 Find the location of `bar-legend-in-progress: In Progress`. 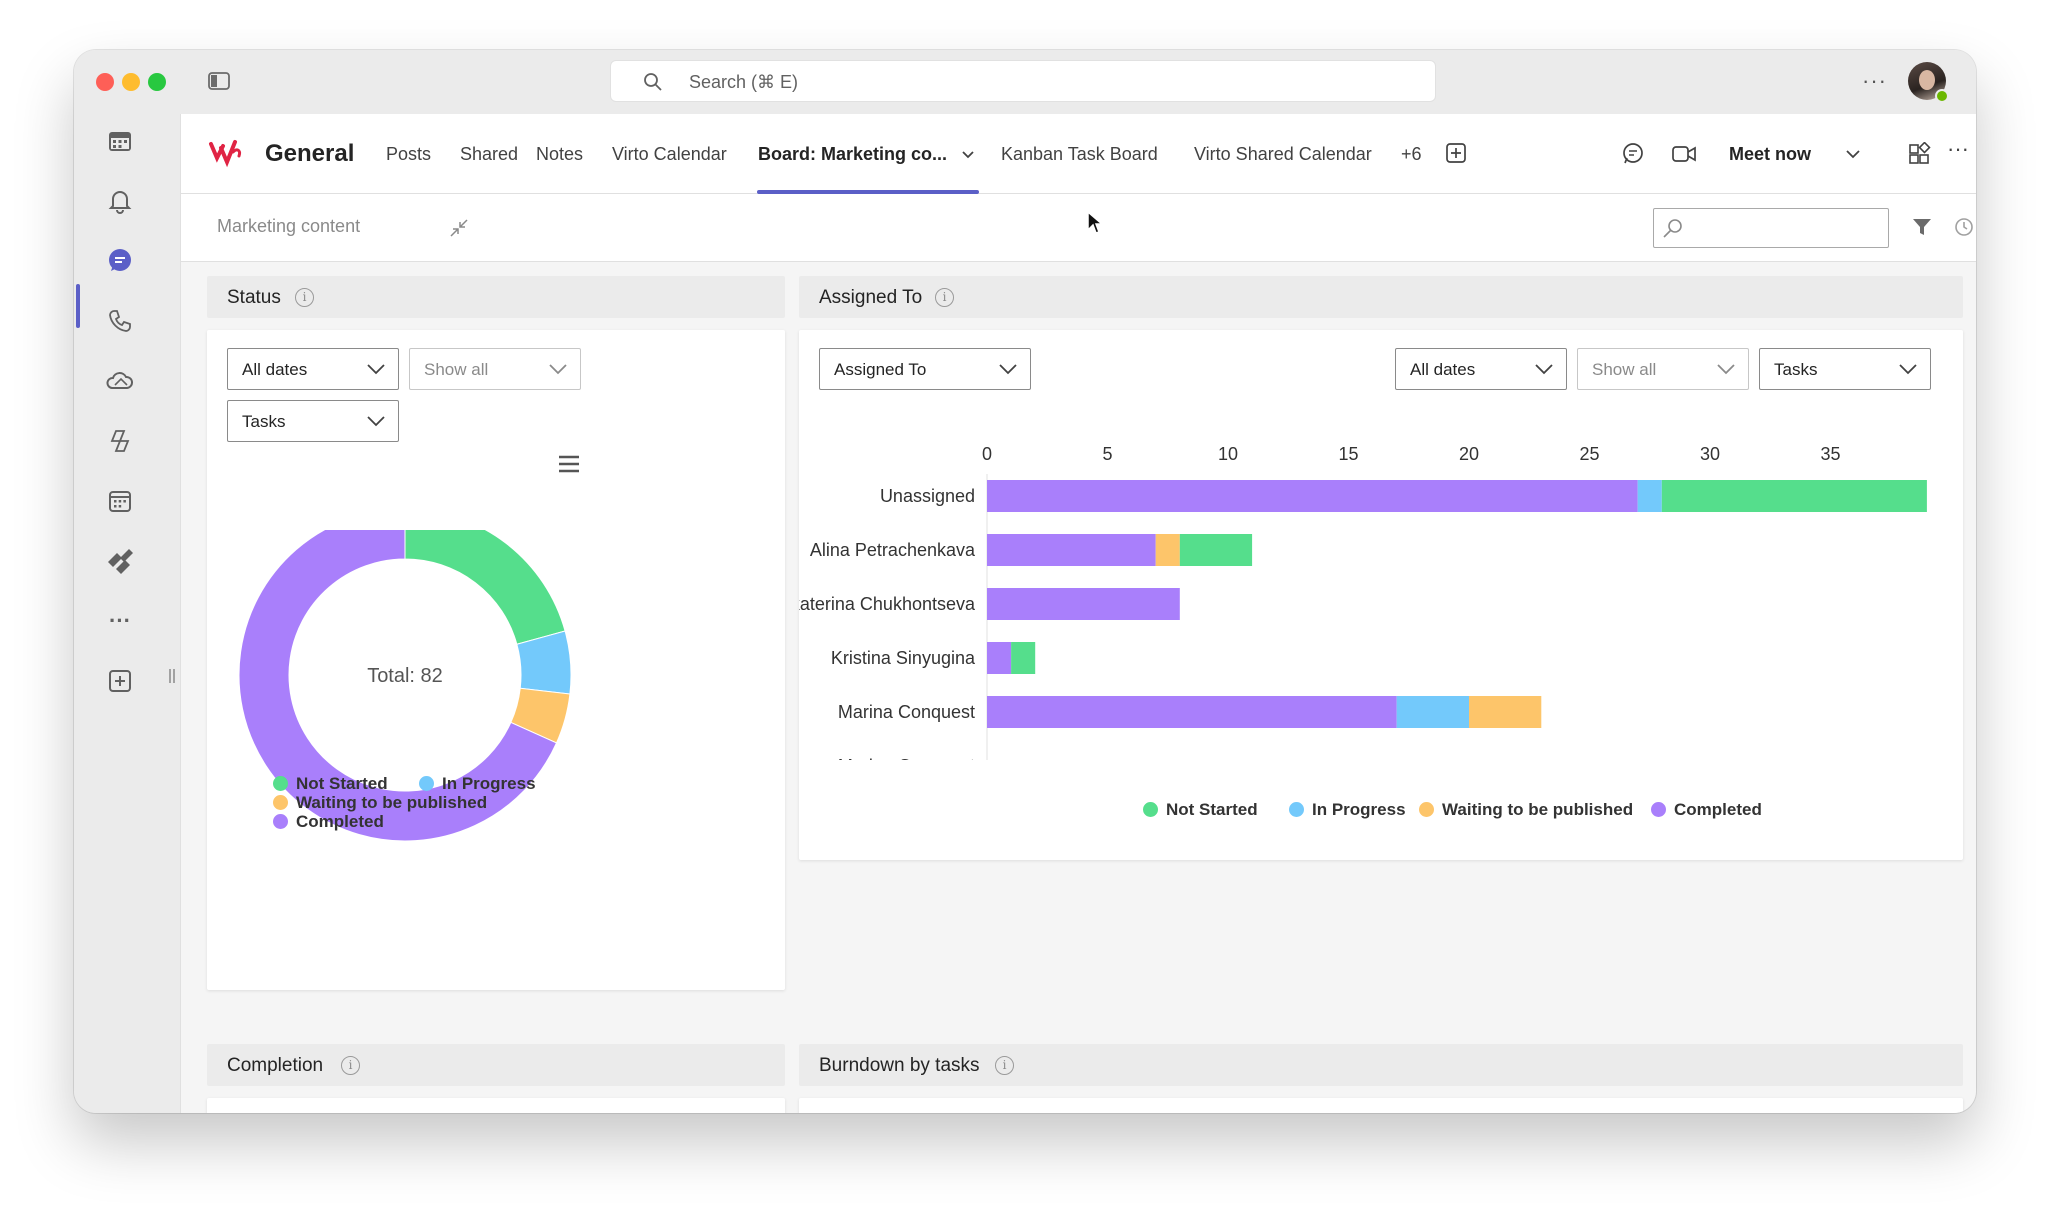

bar-legend-in-progress: In Progress is located at coordinates (1347, 810).